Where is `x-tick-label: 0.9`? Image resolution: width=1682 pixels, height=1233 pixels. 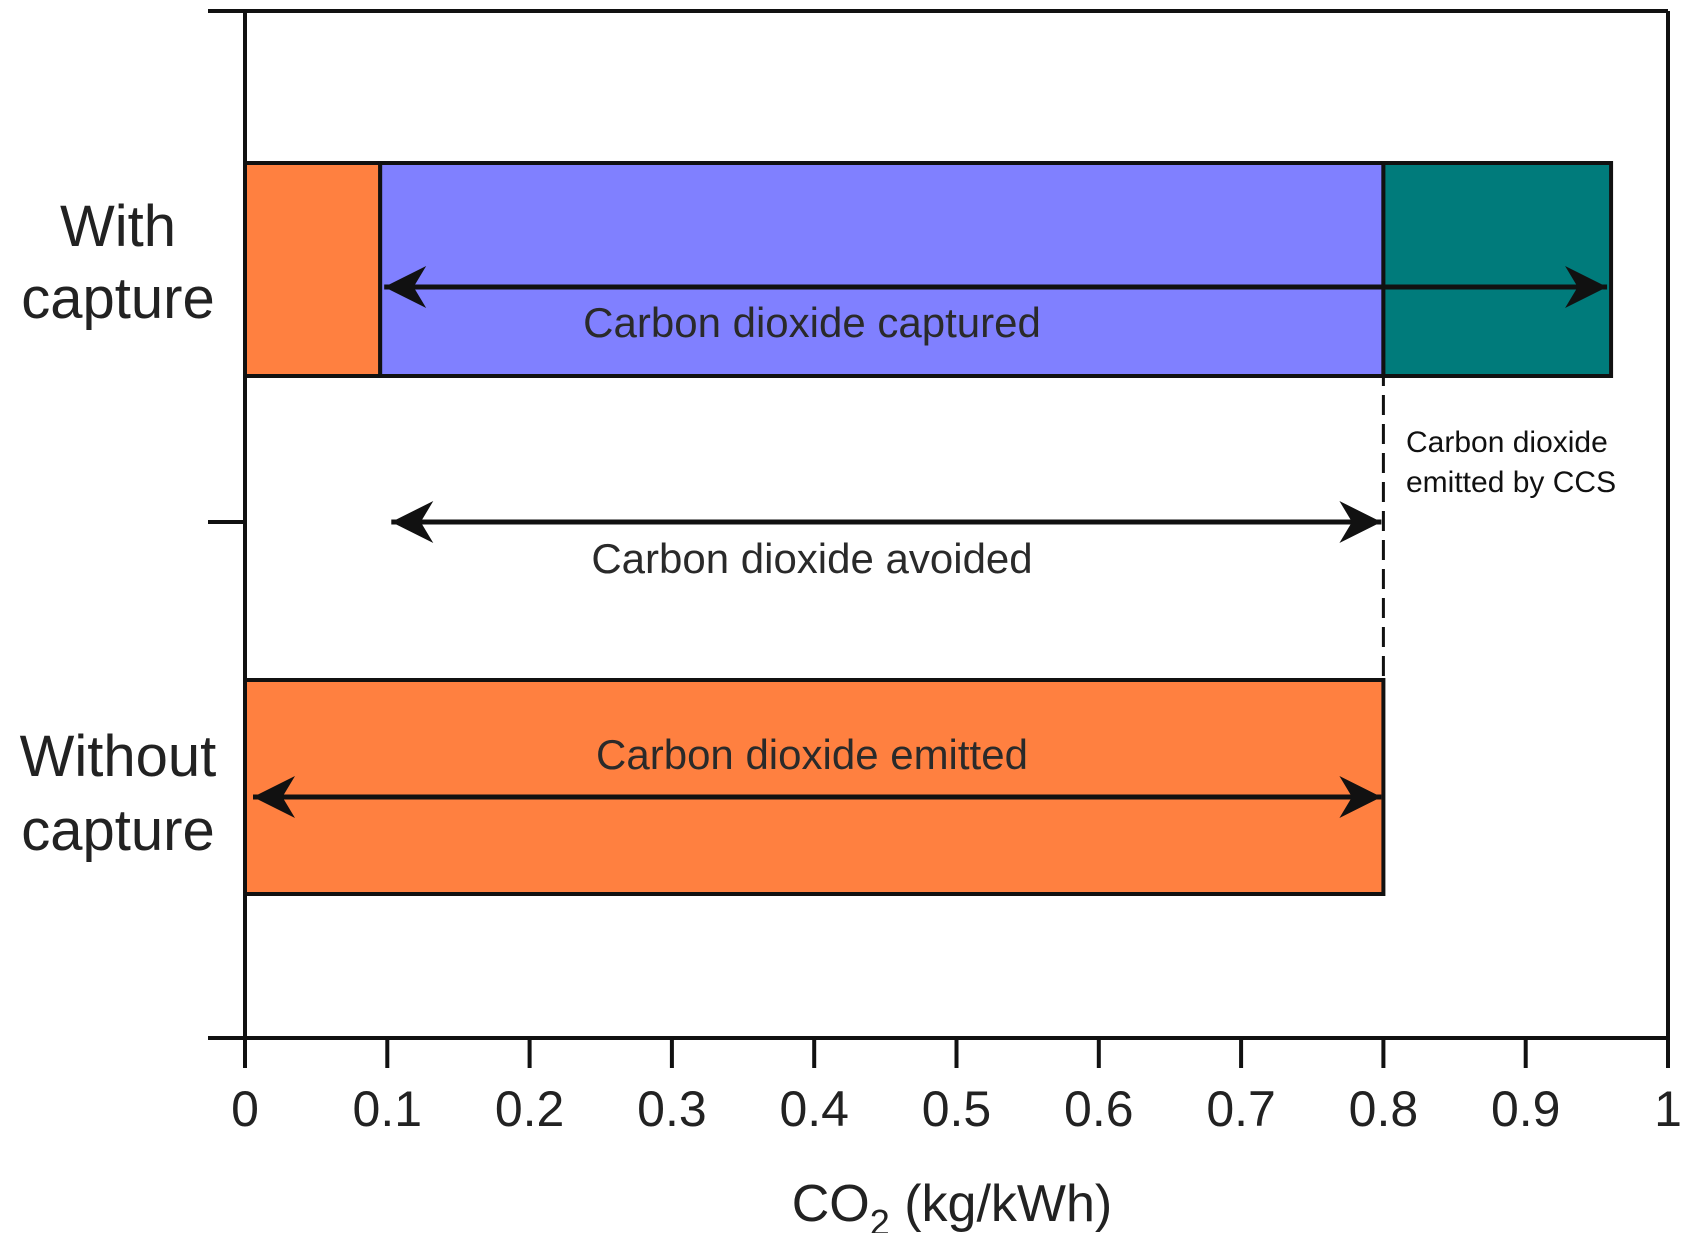 x-tick-label: 0.9 is located at coordinates (1526, 1109).